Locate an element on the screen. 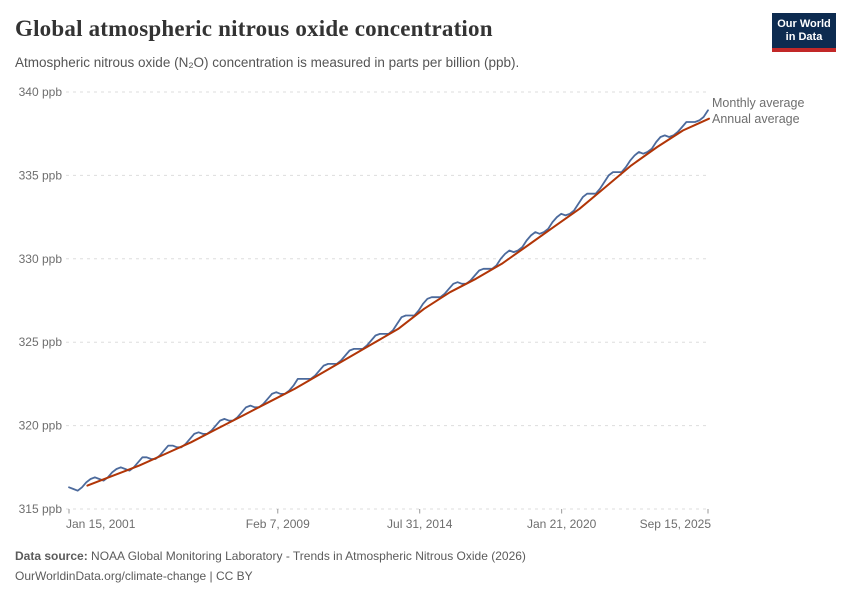 This screenshot has width=850, height=600. data-source-label: Data source: is located at coordinates (51, 556).